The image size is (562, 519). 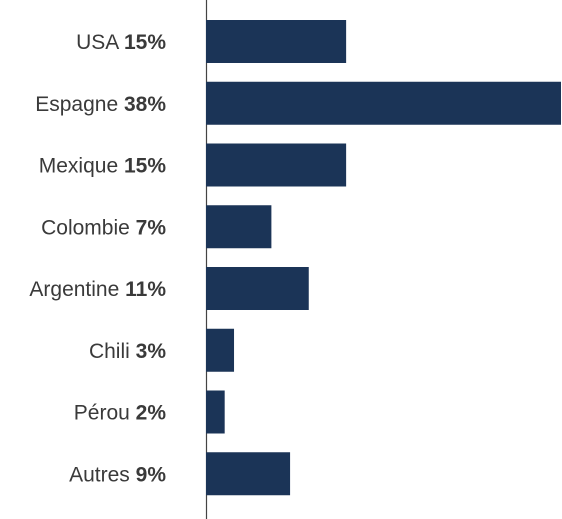 What do you see at coordinates (145, 166) in the screenshot?
I see `value-label-mexique: 15%` at bounding box center [145, 166].